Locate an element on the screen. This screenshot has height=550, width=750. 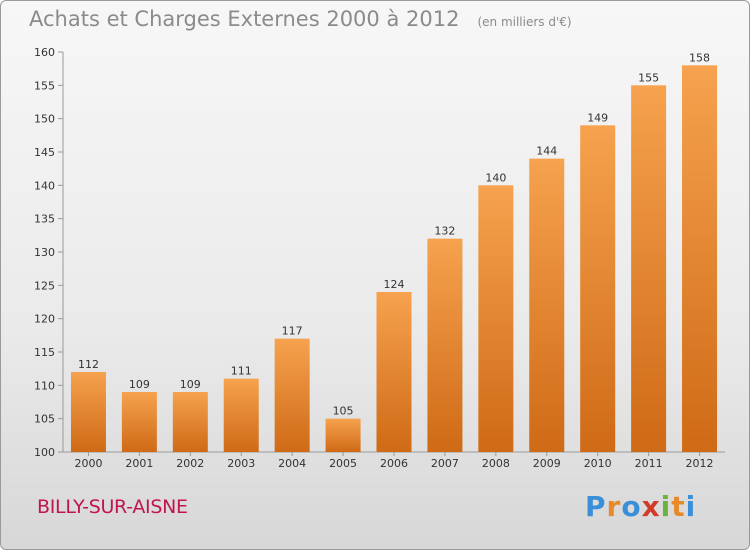
x-tick-label: 2001 is located at coordinates (139, 463).